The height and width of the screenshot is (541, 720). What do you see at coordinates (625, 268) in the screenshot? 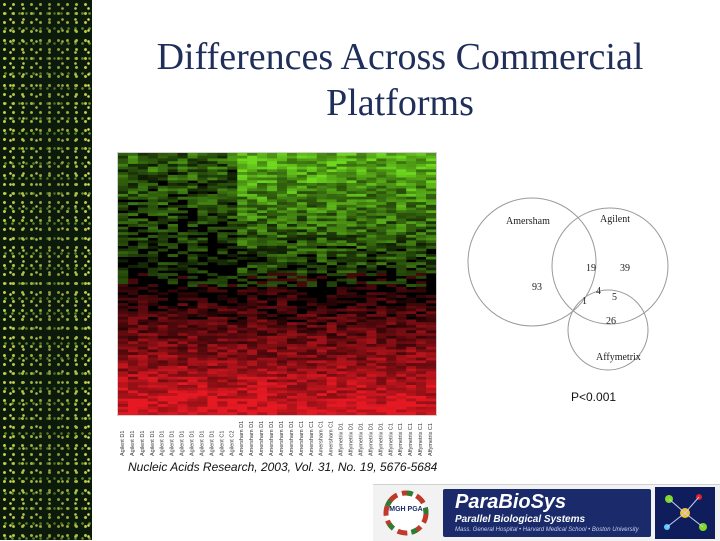
I see `venn-count-agilent-only: 39` at bounding box center [625, 268].